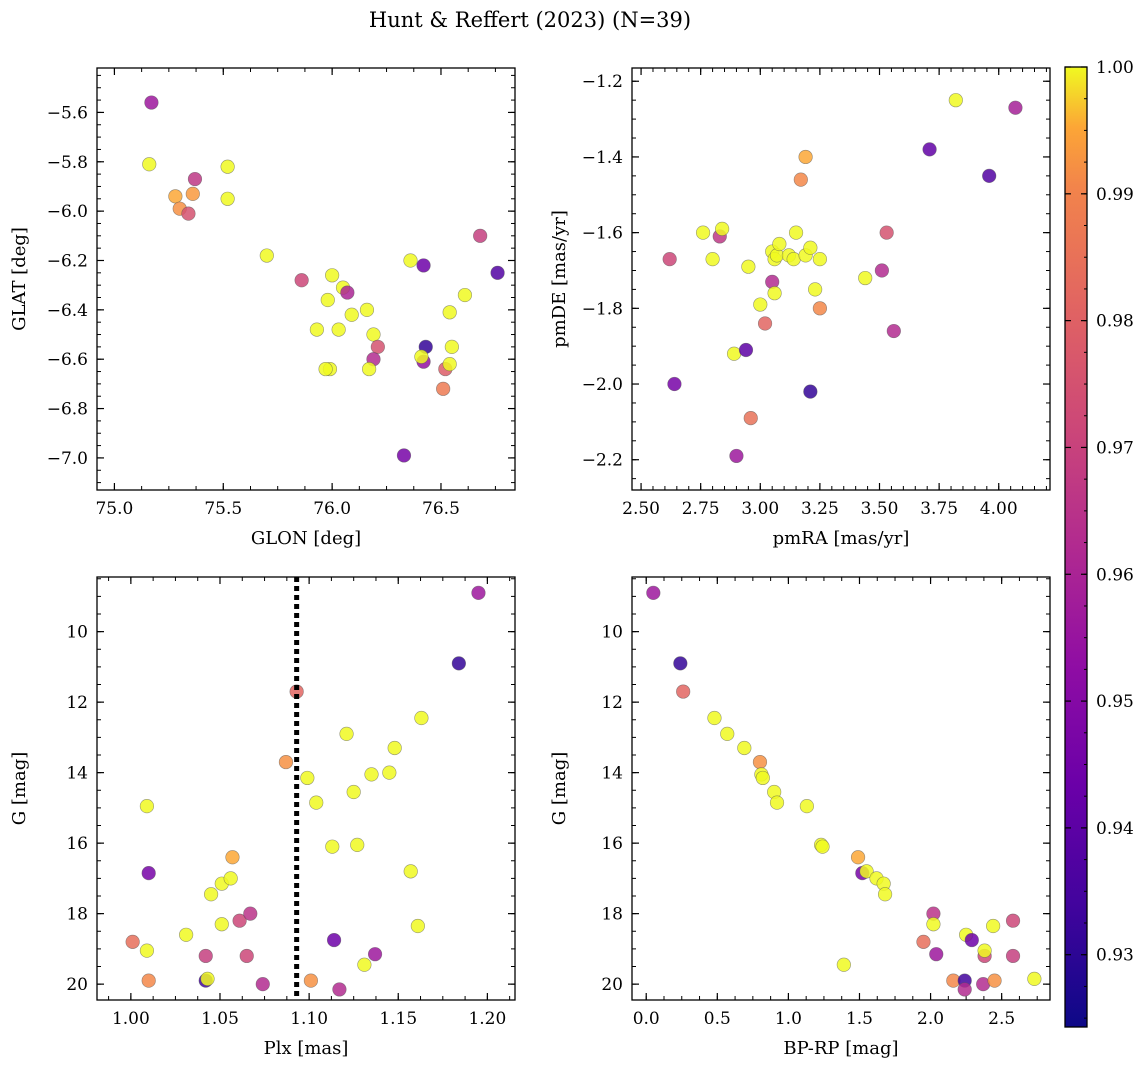 This screenshot has height=1067, width=1148. I want to click on y-tick-label: 20, so click(612, 985).